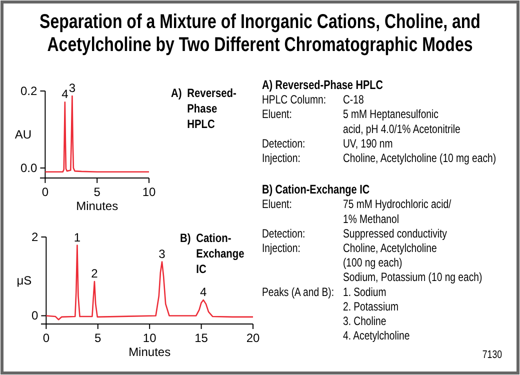  I want to click on text: HPLC Column: C-18, so click(313, 100).